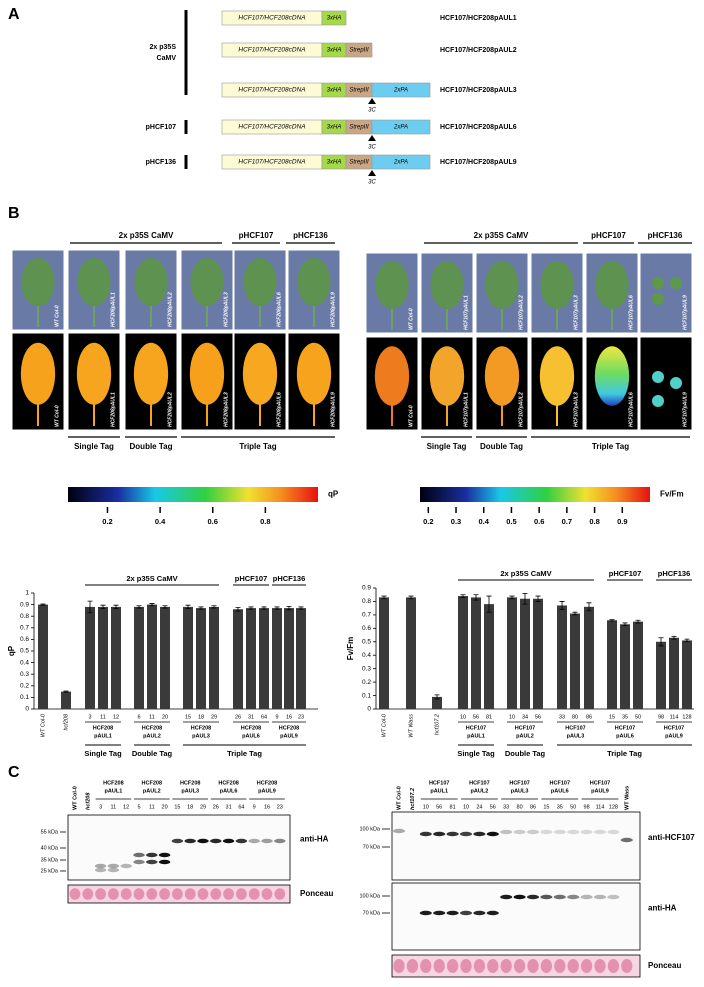 Image resolution: width=704 pixels, height=987 pixels. Describe the element at coordinates (24, 628) in the screenshot. I see `y-tick-label: 0.7` at that location.